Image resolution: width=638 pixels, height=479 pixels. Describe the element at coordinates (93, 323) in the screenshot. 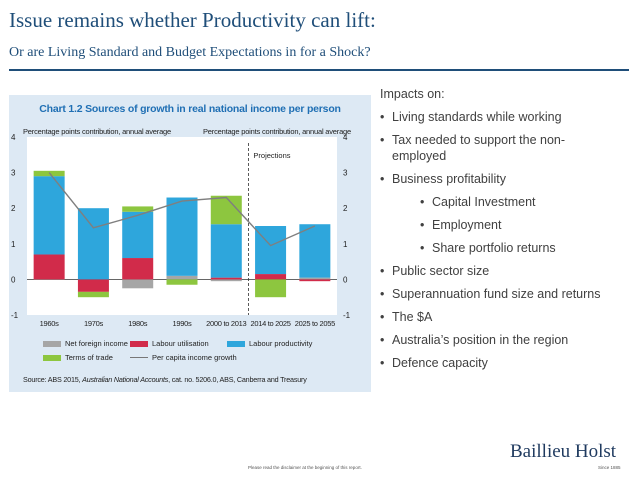

I see `x-tick-label: 1970s` at that location.